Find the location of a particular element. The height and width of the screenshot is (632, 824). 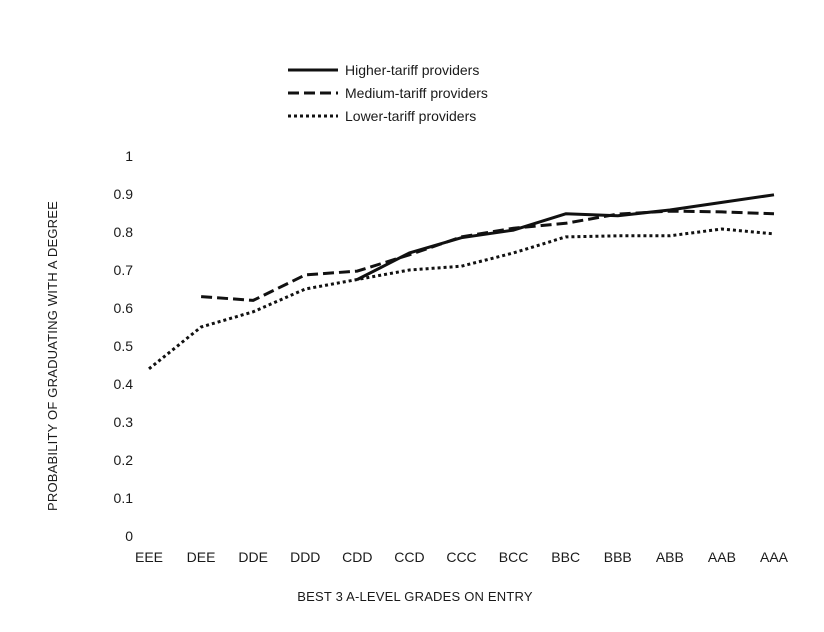

x-tick-label: DEE is located at coordinates (201, 557).